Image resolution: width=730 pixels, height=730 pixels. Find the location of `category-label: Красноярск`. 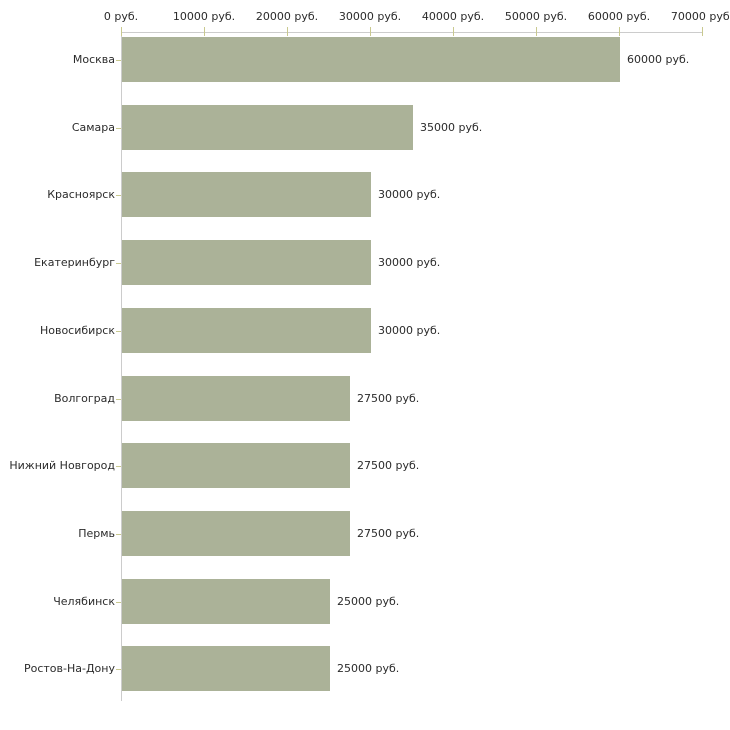

category-label: Красноярск is located at coordinates (81, 194).